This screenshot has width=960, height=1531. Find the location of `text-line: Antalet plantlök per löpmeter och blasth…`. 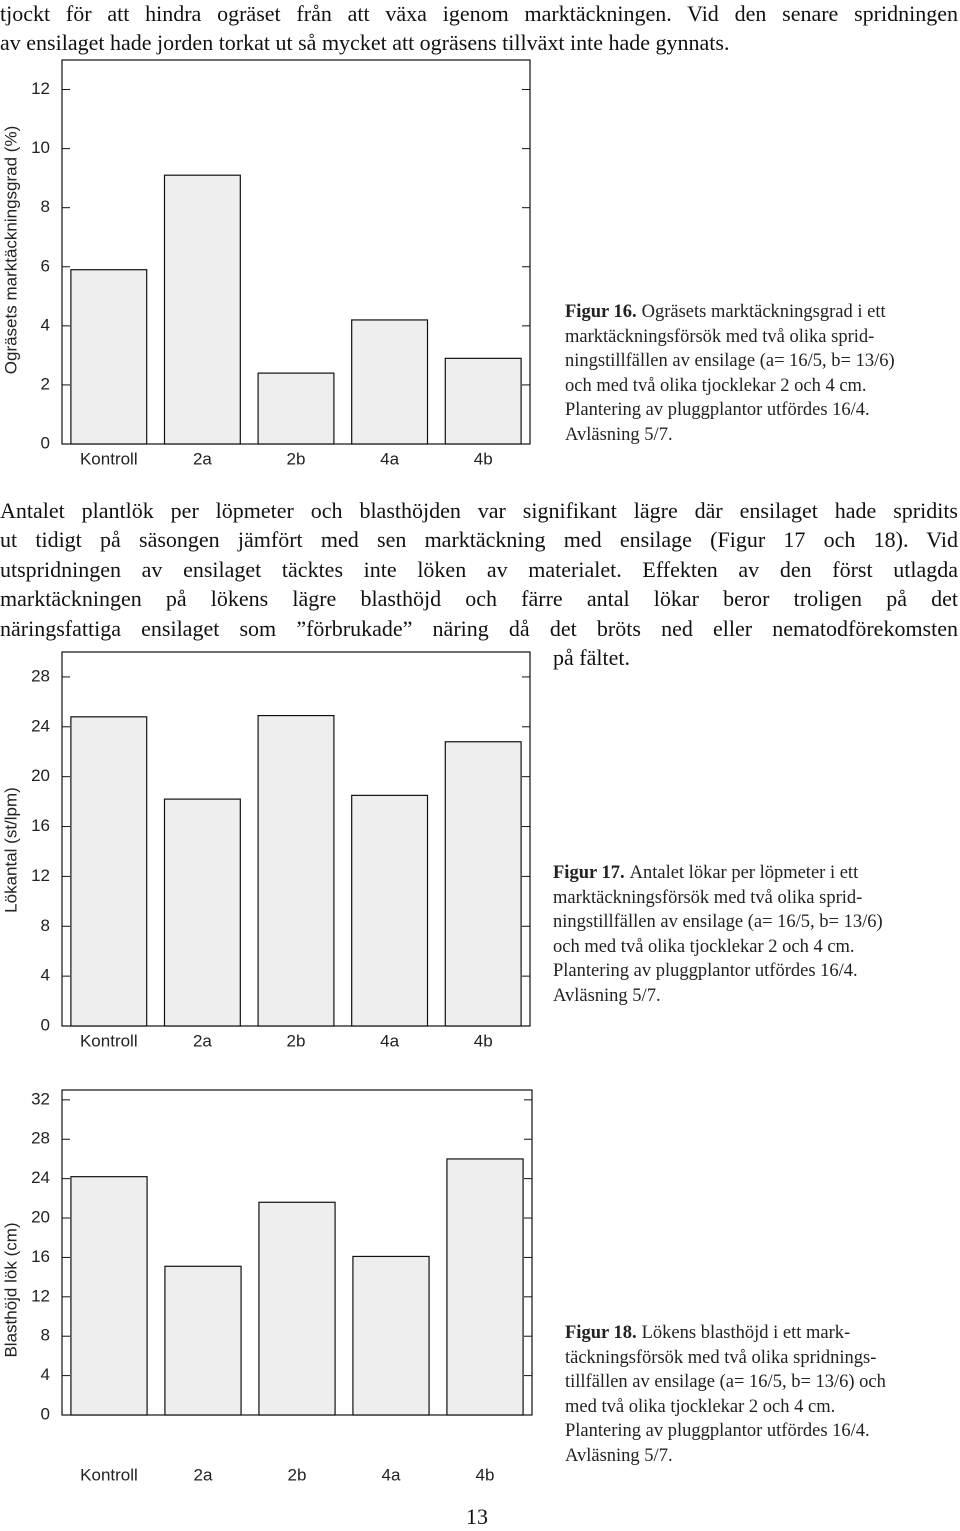

text-line: Antalet plantlök per löpmeter och blasth… is located at coordinates (479, 510).